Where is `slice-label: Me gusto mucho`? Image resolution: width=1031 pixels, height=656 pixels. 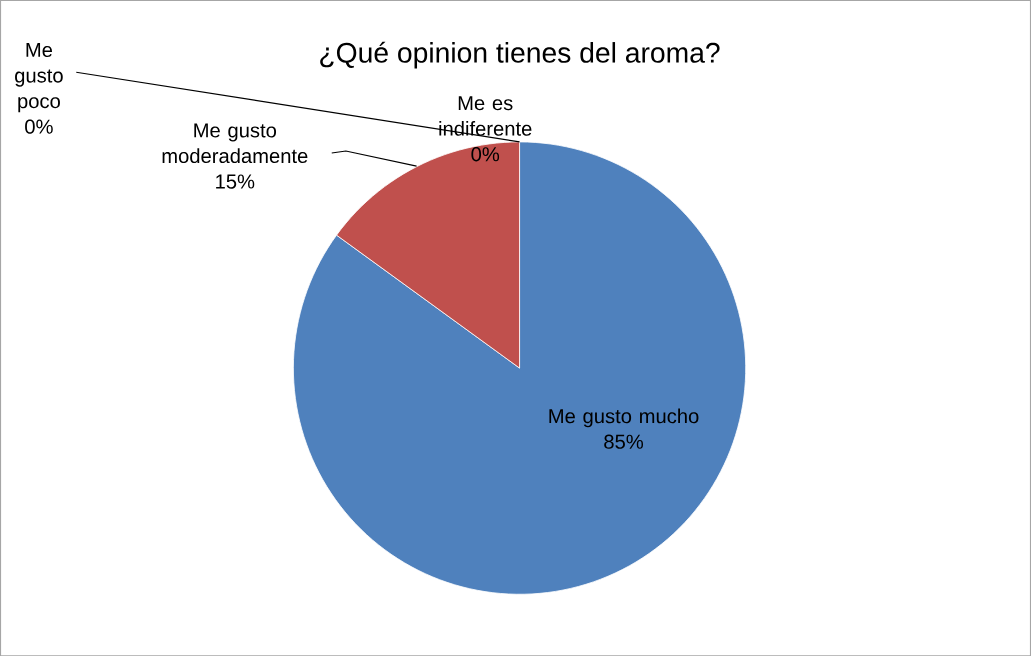 slice-label: Me gusto mucho is located at coordinates (624, 418).